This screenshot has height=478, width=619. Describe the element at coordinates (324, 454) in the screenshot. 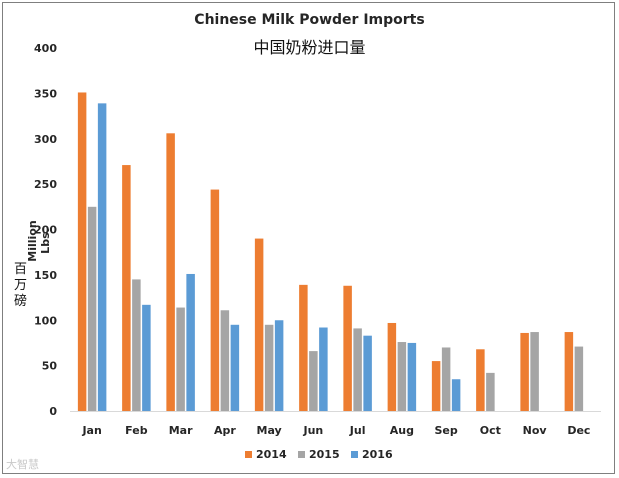

I see `legend-label-2015: 2015` at that location.